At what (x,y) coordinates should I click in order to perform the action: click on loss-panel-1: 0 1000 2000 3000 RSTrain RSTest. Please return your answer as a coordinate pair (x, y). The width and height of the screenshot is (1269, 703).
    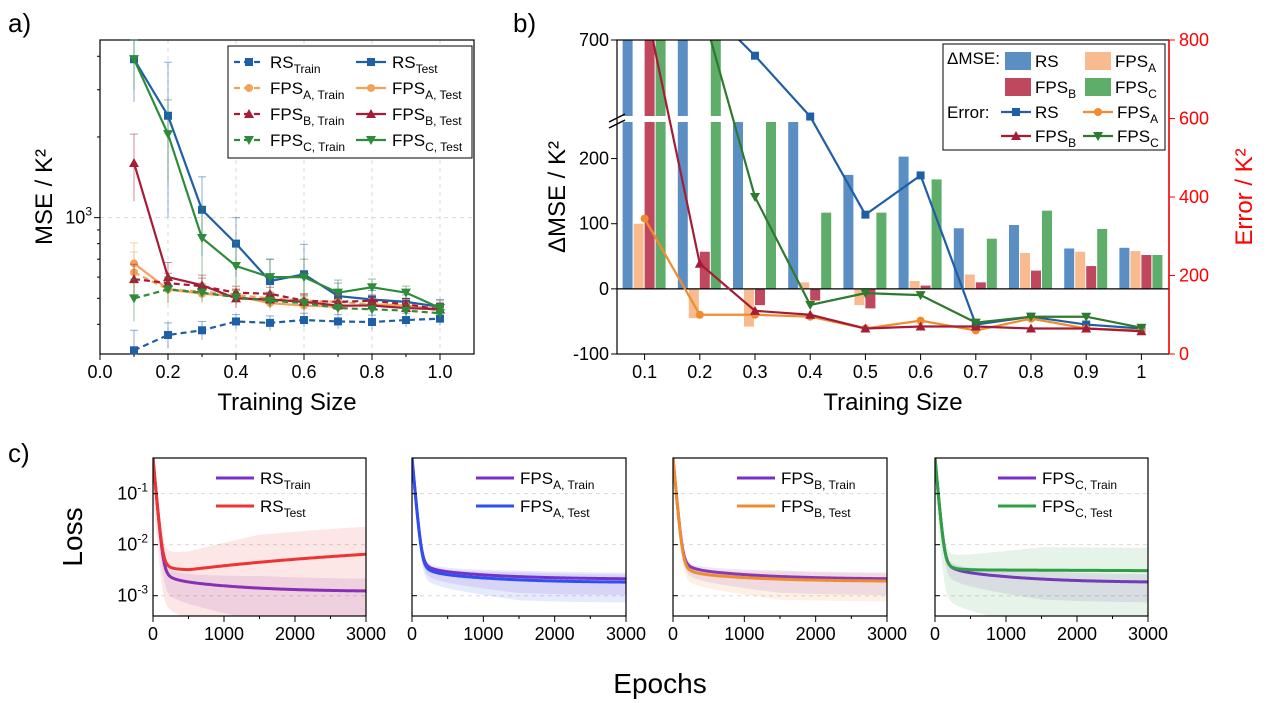
    Looking at the image, I should click on (267, 550).